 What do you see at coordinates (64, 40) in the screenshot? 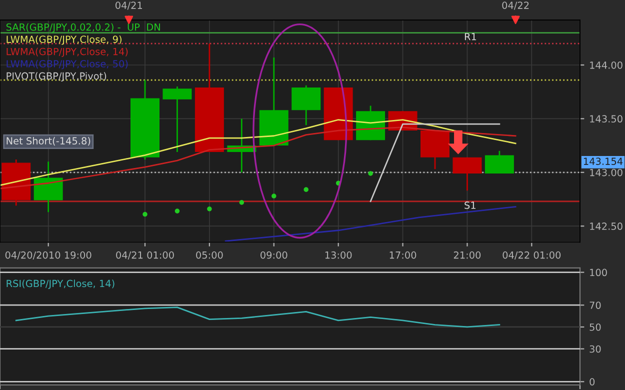
I see `text: LWMA(GBP/JPY,Close, 9)` at bounding box center [64, 40].